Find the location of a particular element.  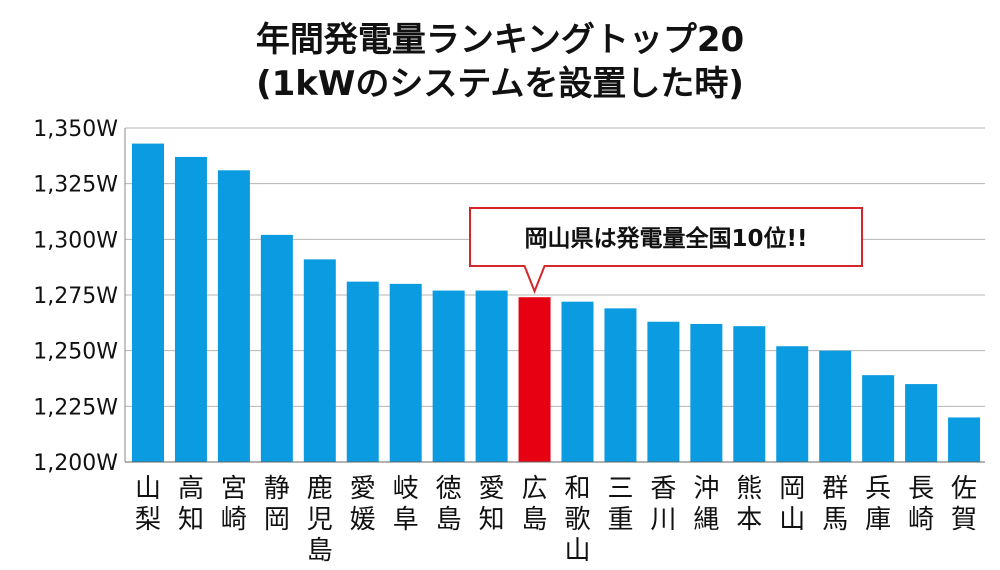

x-tick-label: 愛知 is located at coordinates (492, 504).